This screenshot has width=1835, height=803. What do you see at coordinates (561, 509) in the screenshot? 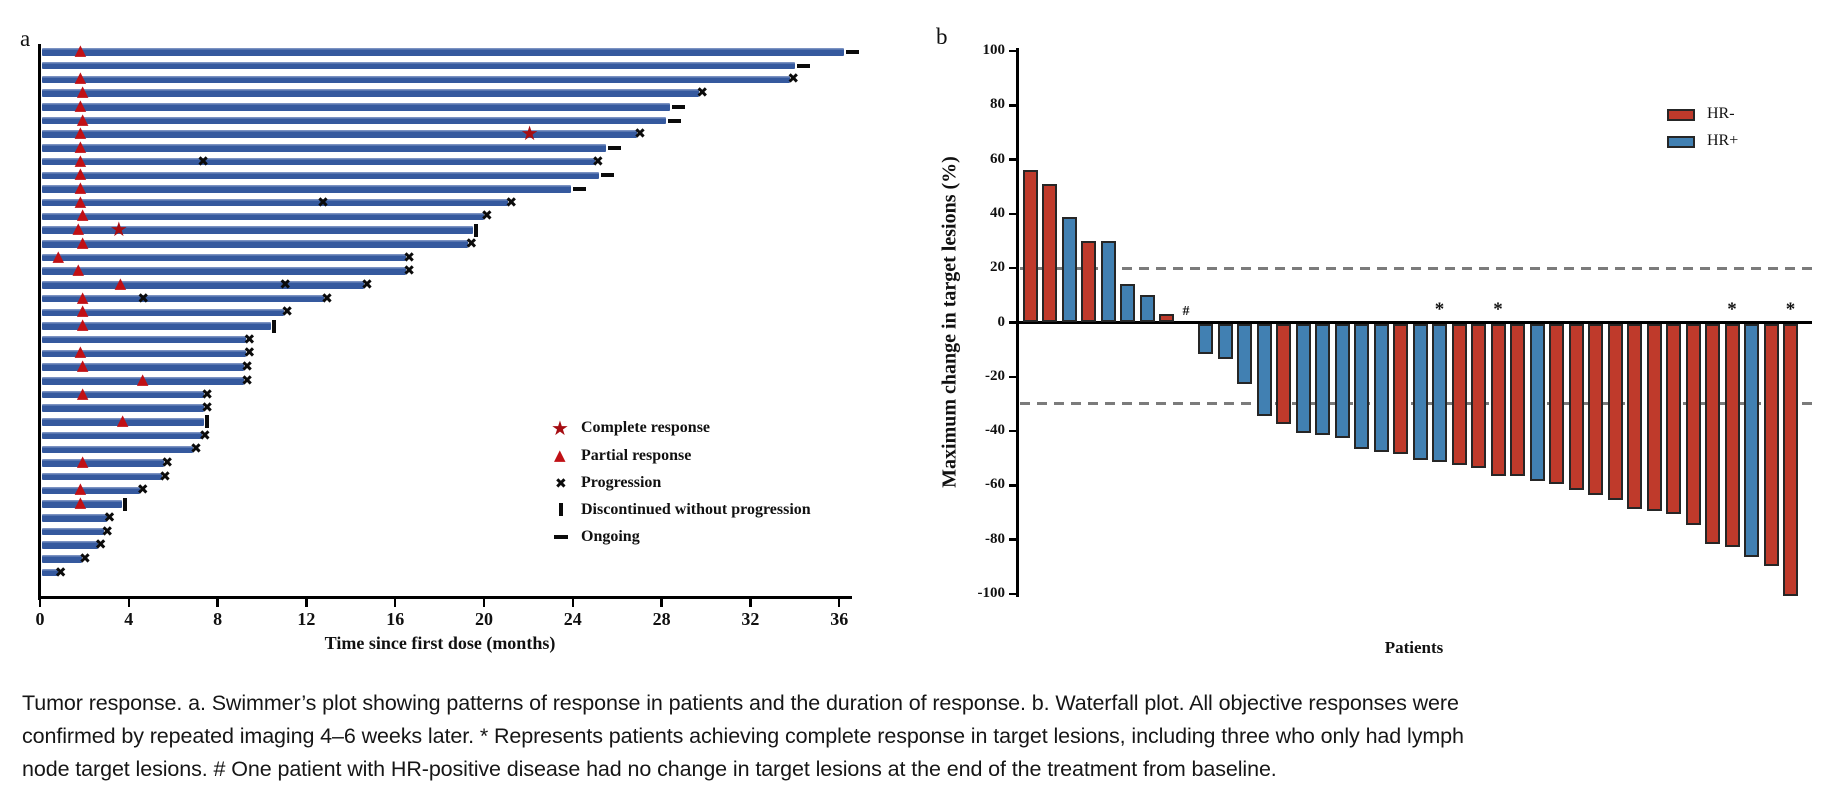
I see `discontinued-icon` at bounding box center [561, 509].